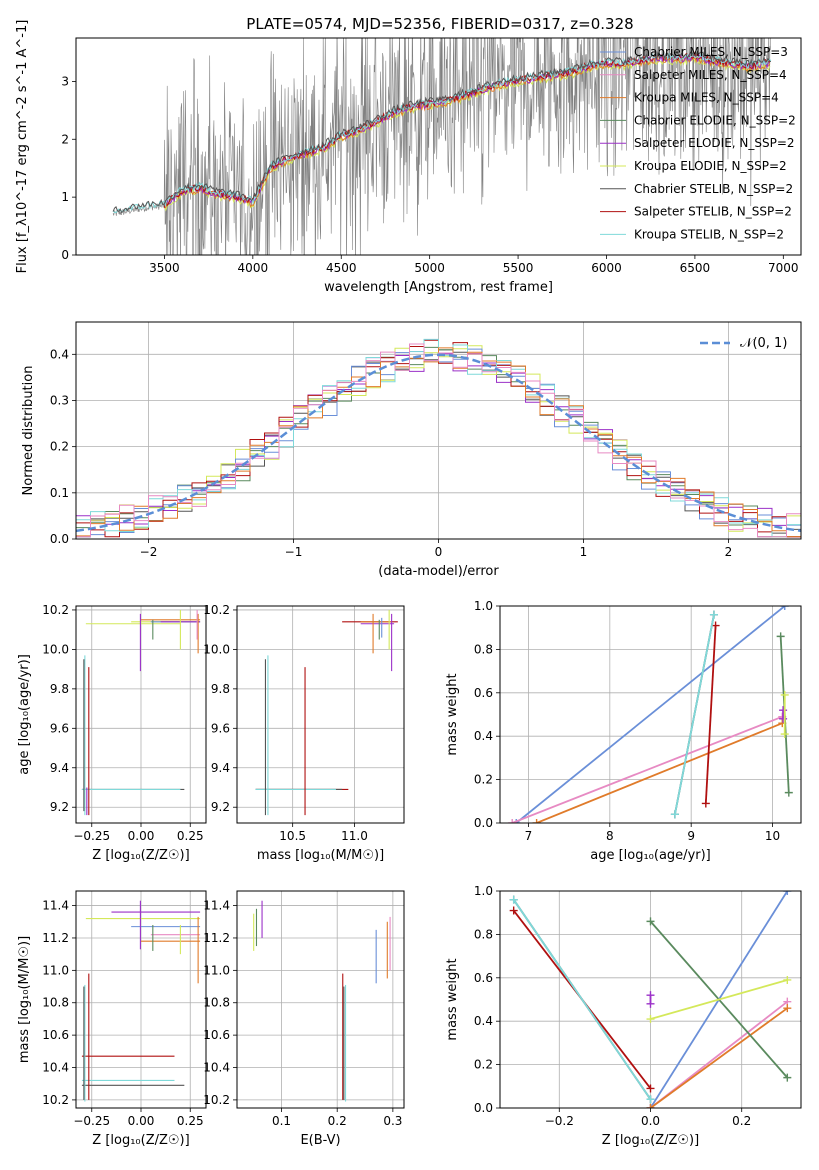 This screenshot has height=1170, width=819. Describe the element at coordinates (140, 1140) in the screenshot. I see `mass_vs_Z-xlabel: Z [log₁₀(Z/Z☉)]` at that location.